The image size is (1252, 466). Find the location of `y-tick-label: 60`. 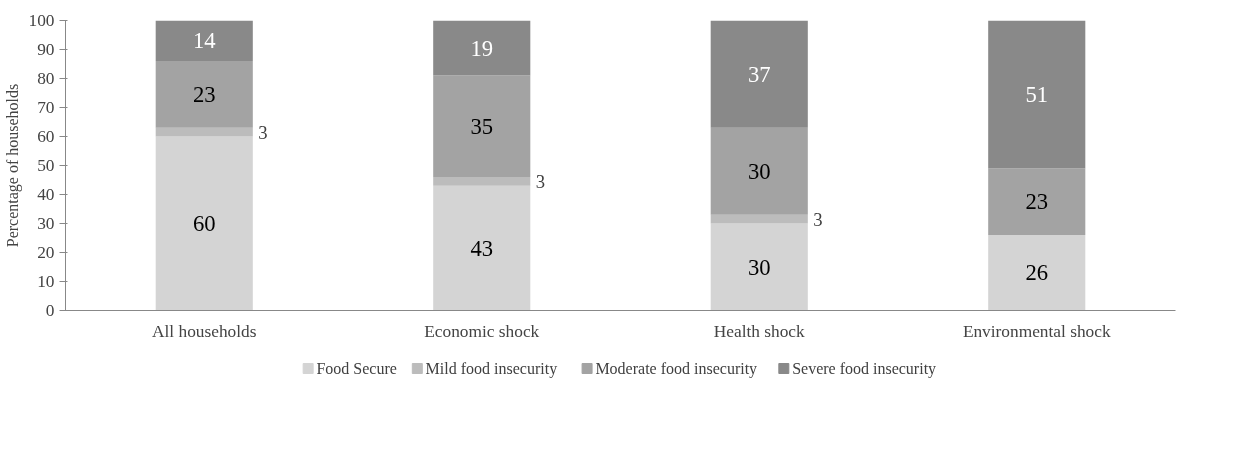

y-tick-label: 60 is located at coordinates (46, 136).